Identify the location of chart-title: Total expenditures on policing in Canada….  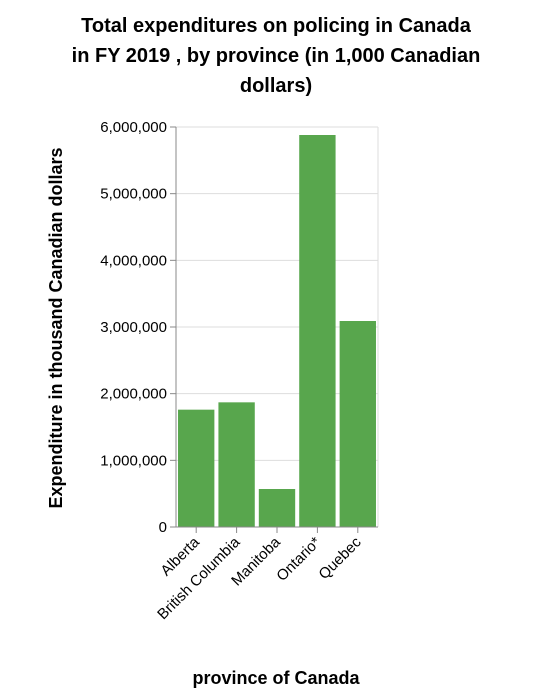
(276, 56).